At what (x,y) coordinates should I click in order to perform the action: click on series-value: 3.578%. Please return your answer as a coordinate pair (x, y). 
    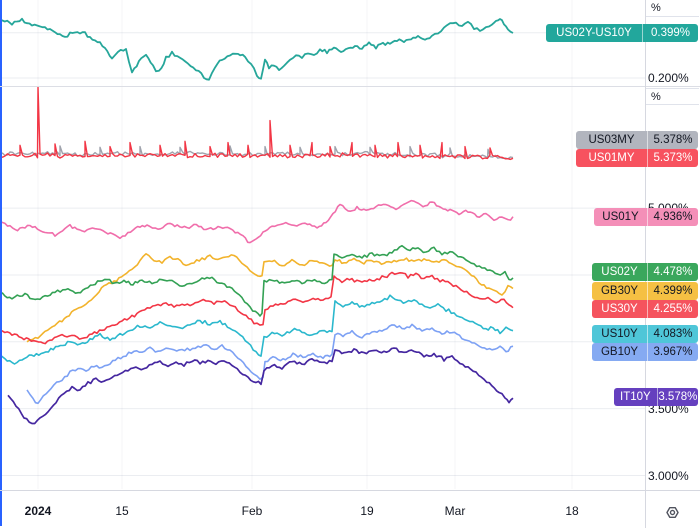
    Looking at the image, I should click on (677, 397).